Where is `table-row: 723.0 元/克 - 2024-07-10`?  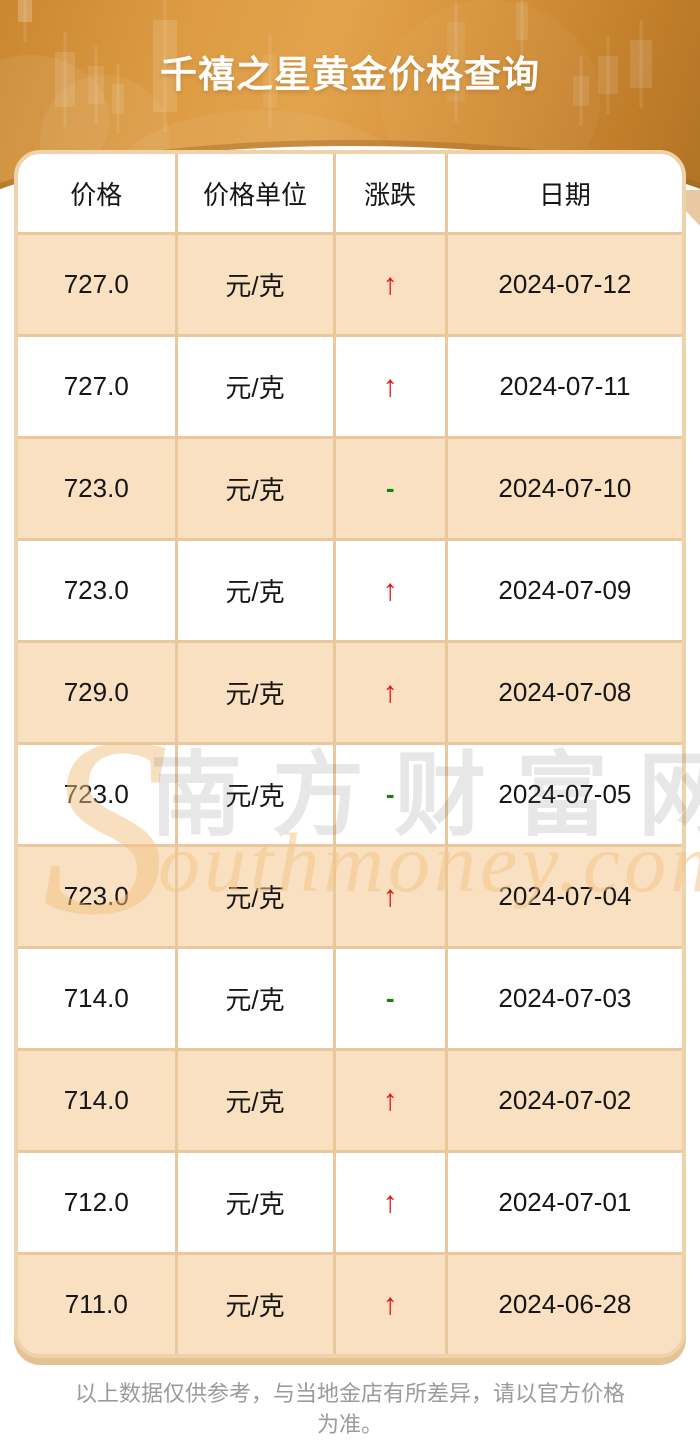
table-row: 723.0 元/克 - 2024-07-10 is located at coordinates (350, 489).